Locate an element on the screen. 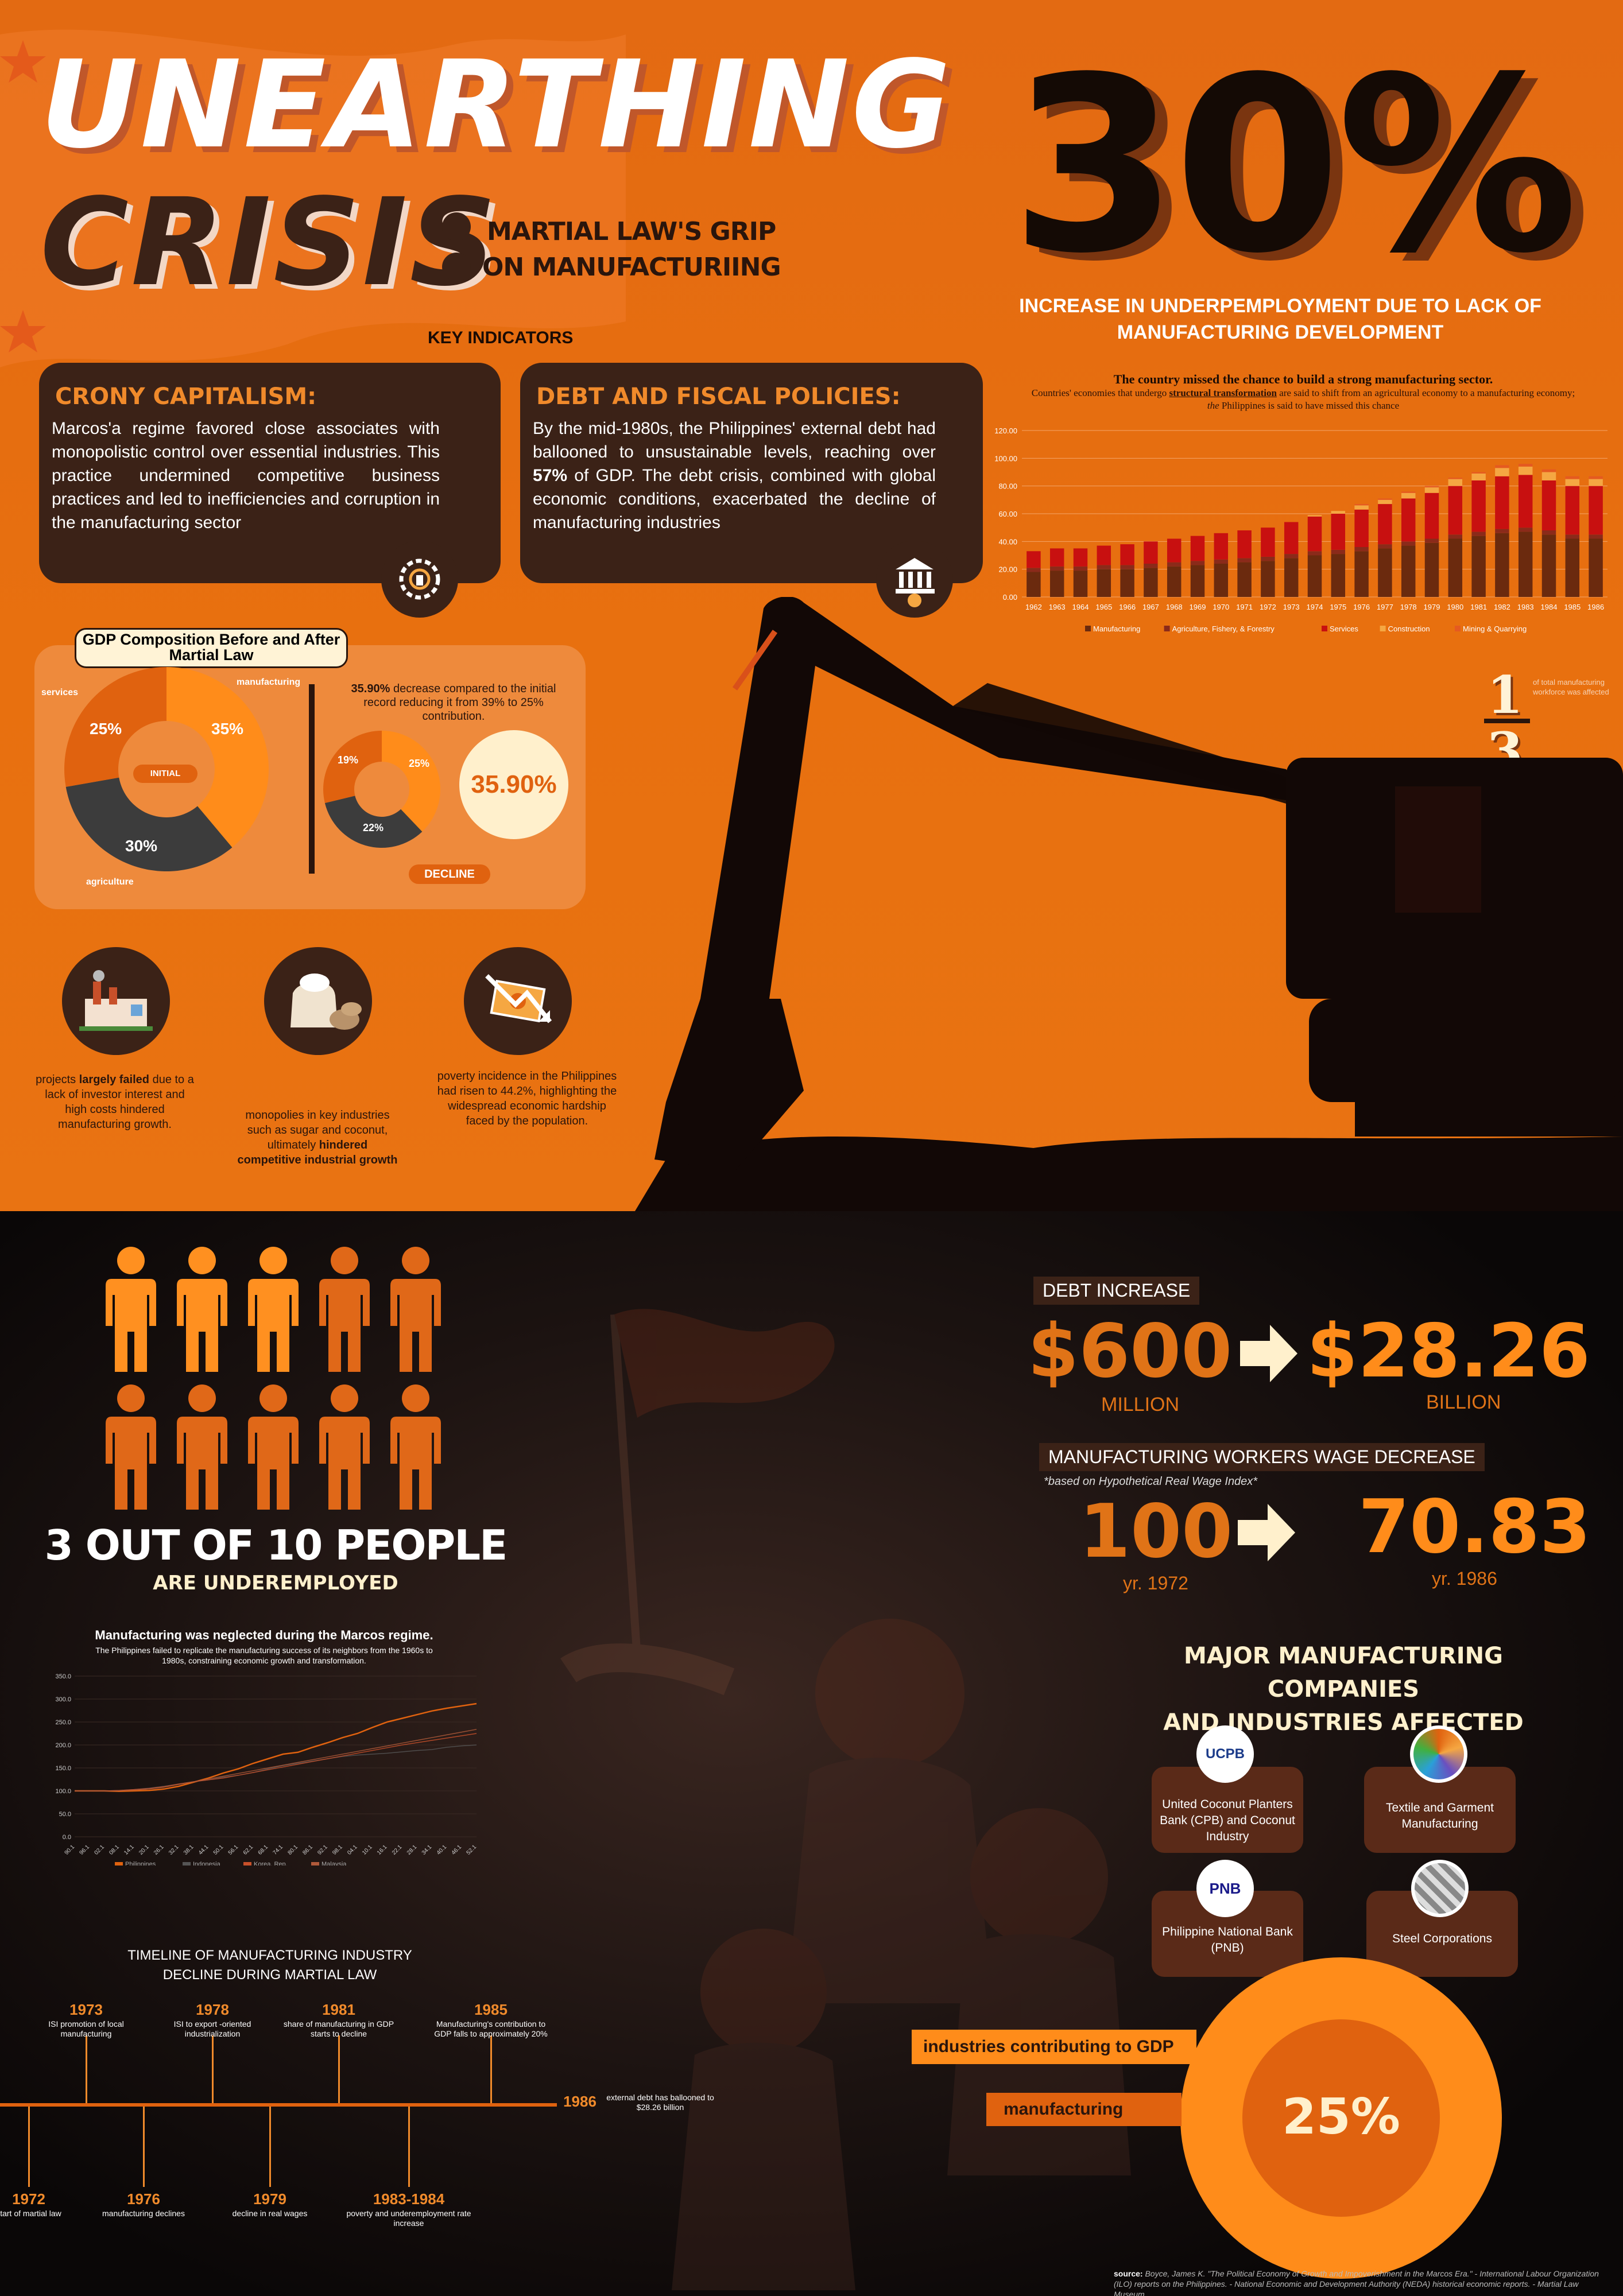 Image resolution: width=1623 pixels, height=2296 pixels. debt-increase-label: DEBT INCREASE is located at coordinates (1116, 1291).